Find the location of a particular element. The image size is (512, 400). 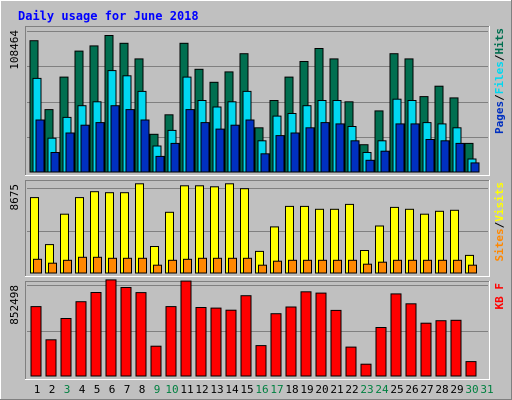

x-tick-label-day-29: 29 is located at coordinates (456, 389).